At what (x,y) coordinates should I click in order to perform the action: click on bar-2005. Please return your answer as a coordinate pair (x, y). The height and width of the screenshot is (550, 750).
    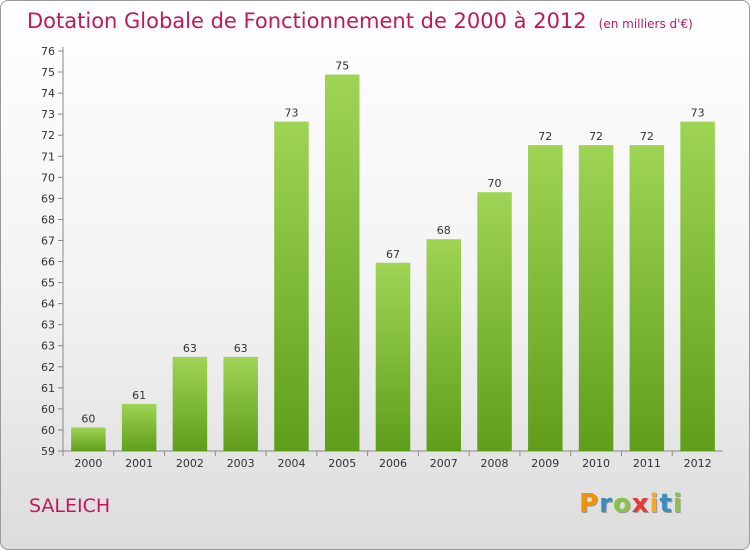
    Looking at the image, I should click on (342, 262).